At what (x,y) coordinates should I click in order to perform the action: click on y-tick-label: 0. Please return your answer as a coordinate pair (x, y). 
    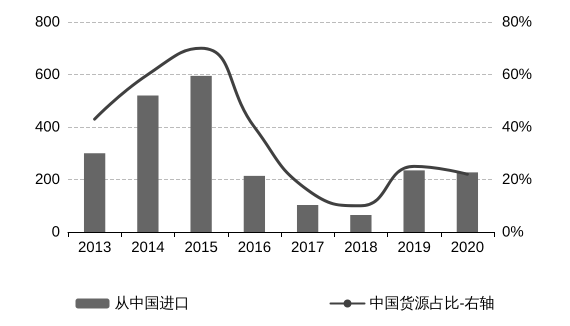
    Looking at the image, I should click on (56, 232).